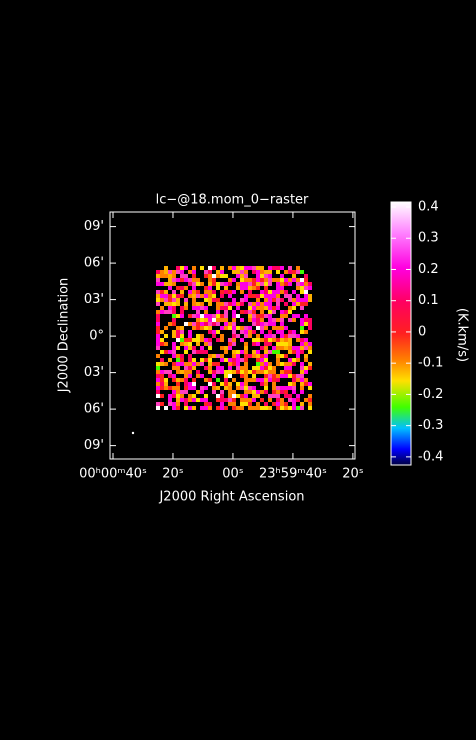  I want to click on colorbar-tick-label: -0.3, so click(430, 425).